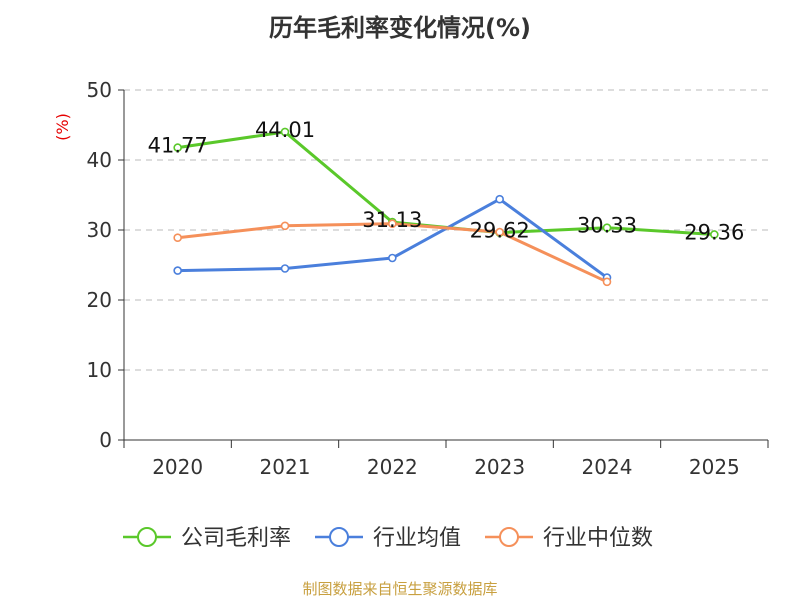 This screenshot has width=800, height=600. I want to click on legend-item: 行业中位数, so click(569, 538).